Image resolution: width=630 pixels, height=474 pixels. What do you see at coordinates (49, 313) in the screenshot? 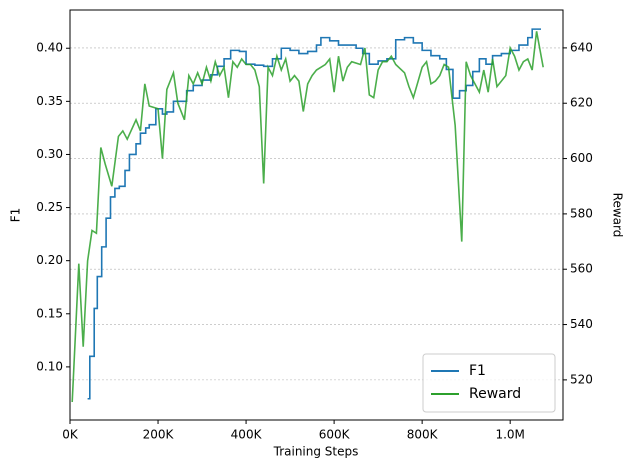
I see `y-tick-label: 0.15` at bounding box center [49, 313].